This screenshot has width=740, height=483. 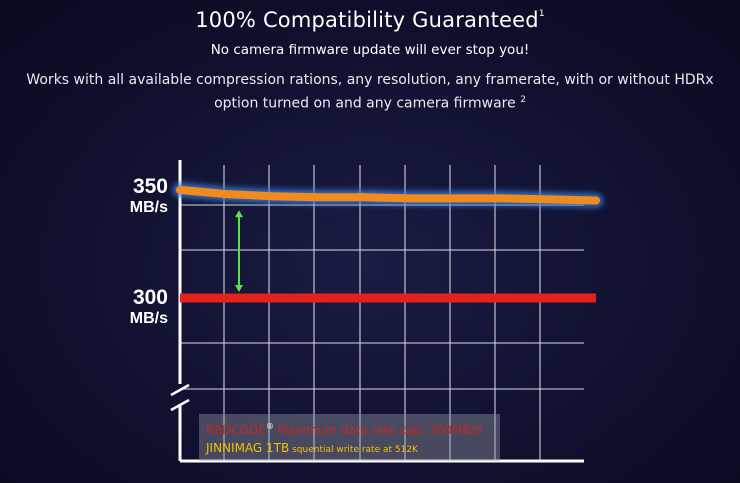 I want to click on legend-redcode-label: REDCODE, so click(x=236, y=430).